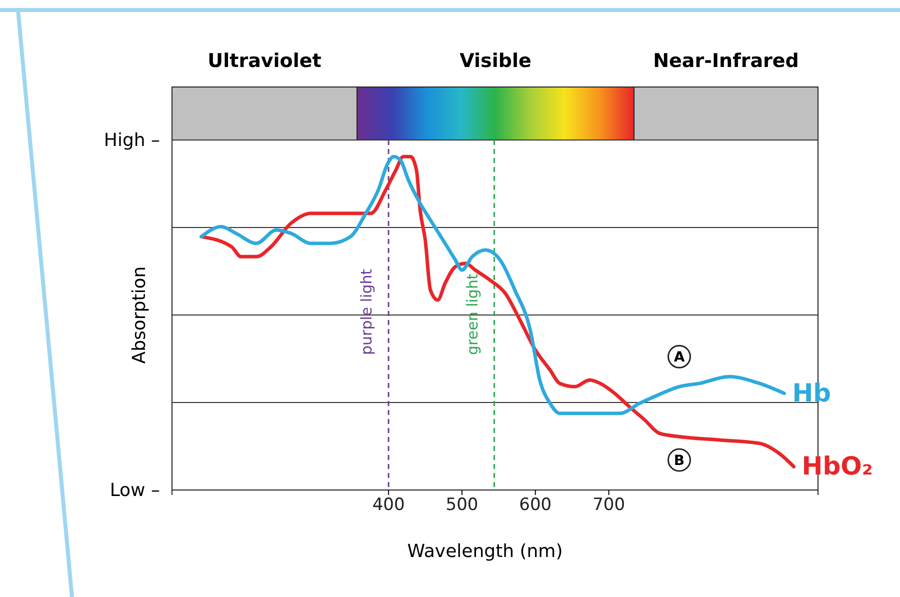 The height and width of the screenshot is (597, 900). I want to click on text: Low –, so click(135, 490).